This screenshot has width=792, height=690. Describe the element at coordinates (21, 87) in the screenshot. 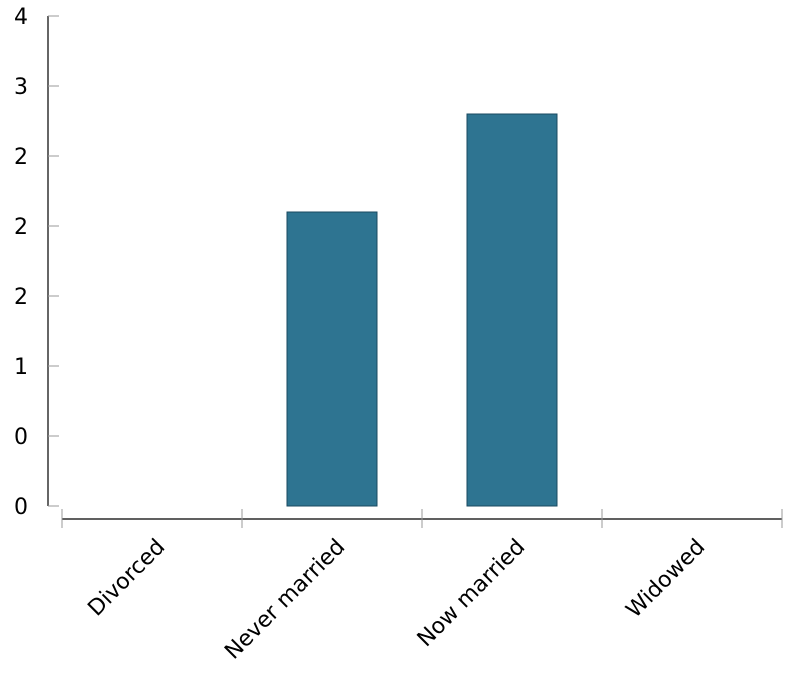

I see `y-tick-label: 3` at that location.